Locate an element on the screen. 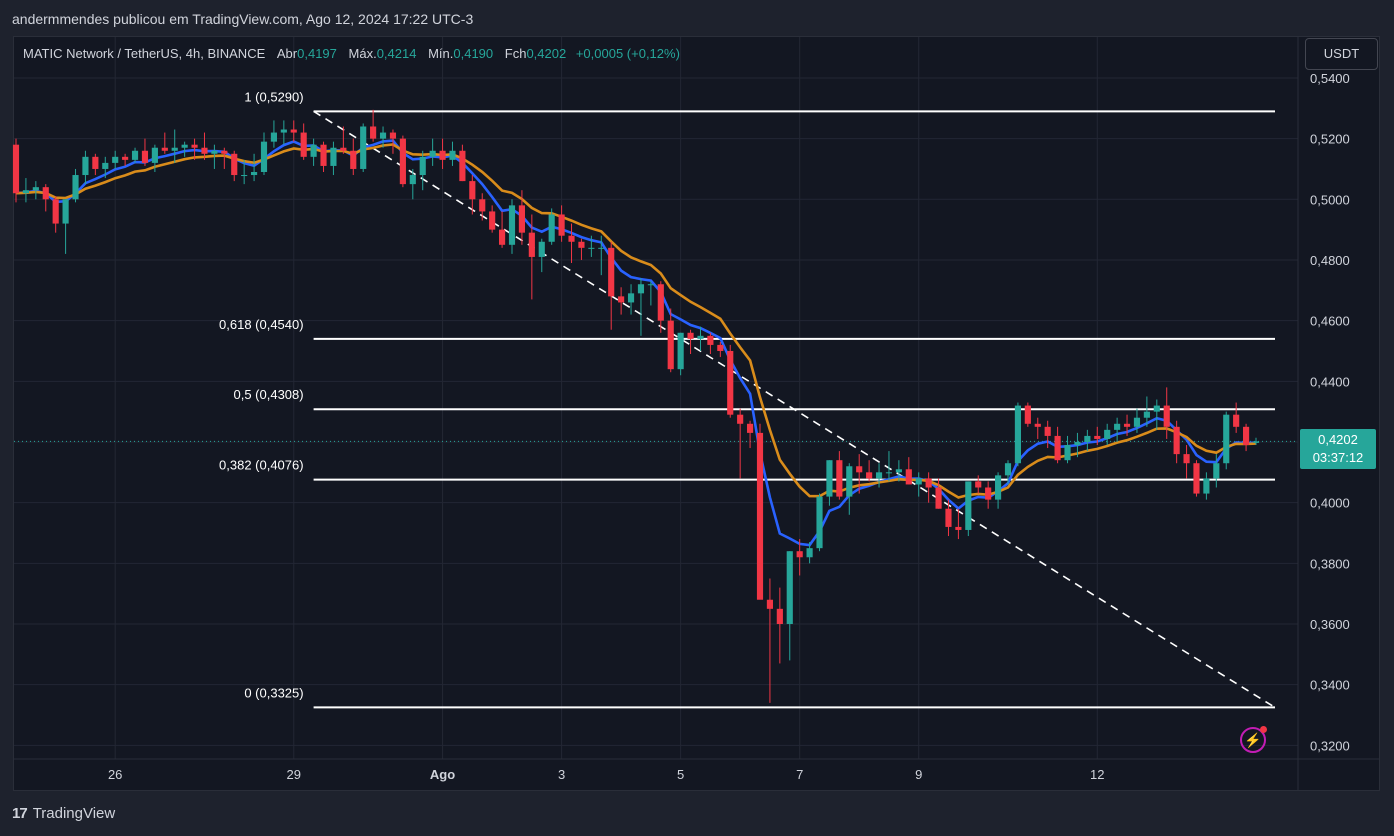 The height and width of the screenshot is (836, 1394). time-tick-label: 12 is located at coordinates (1097, 774).